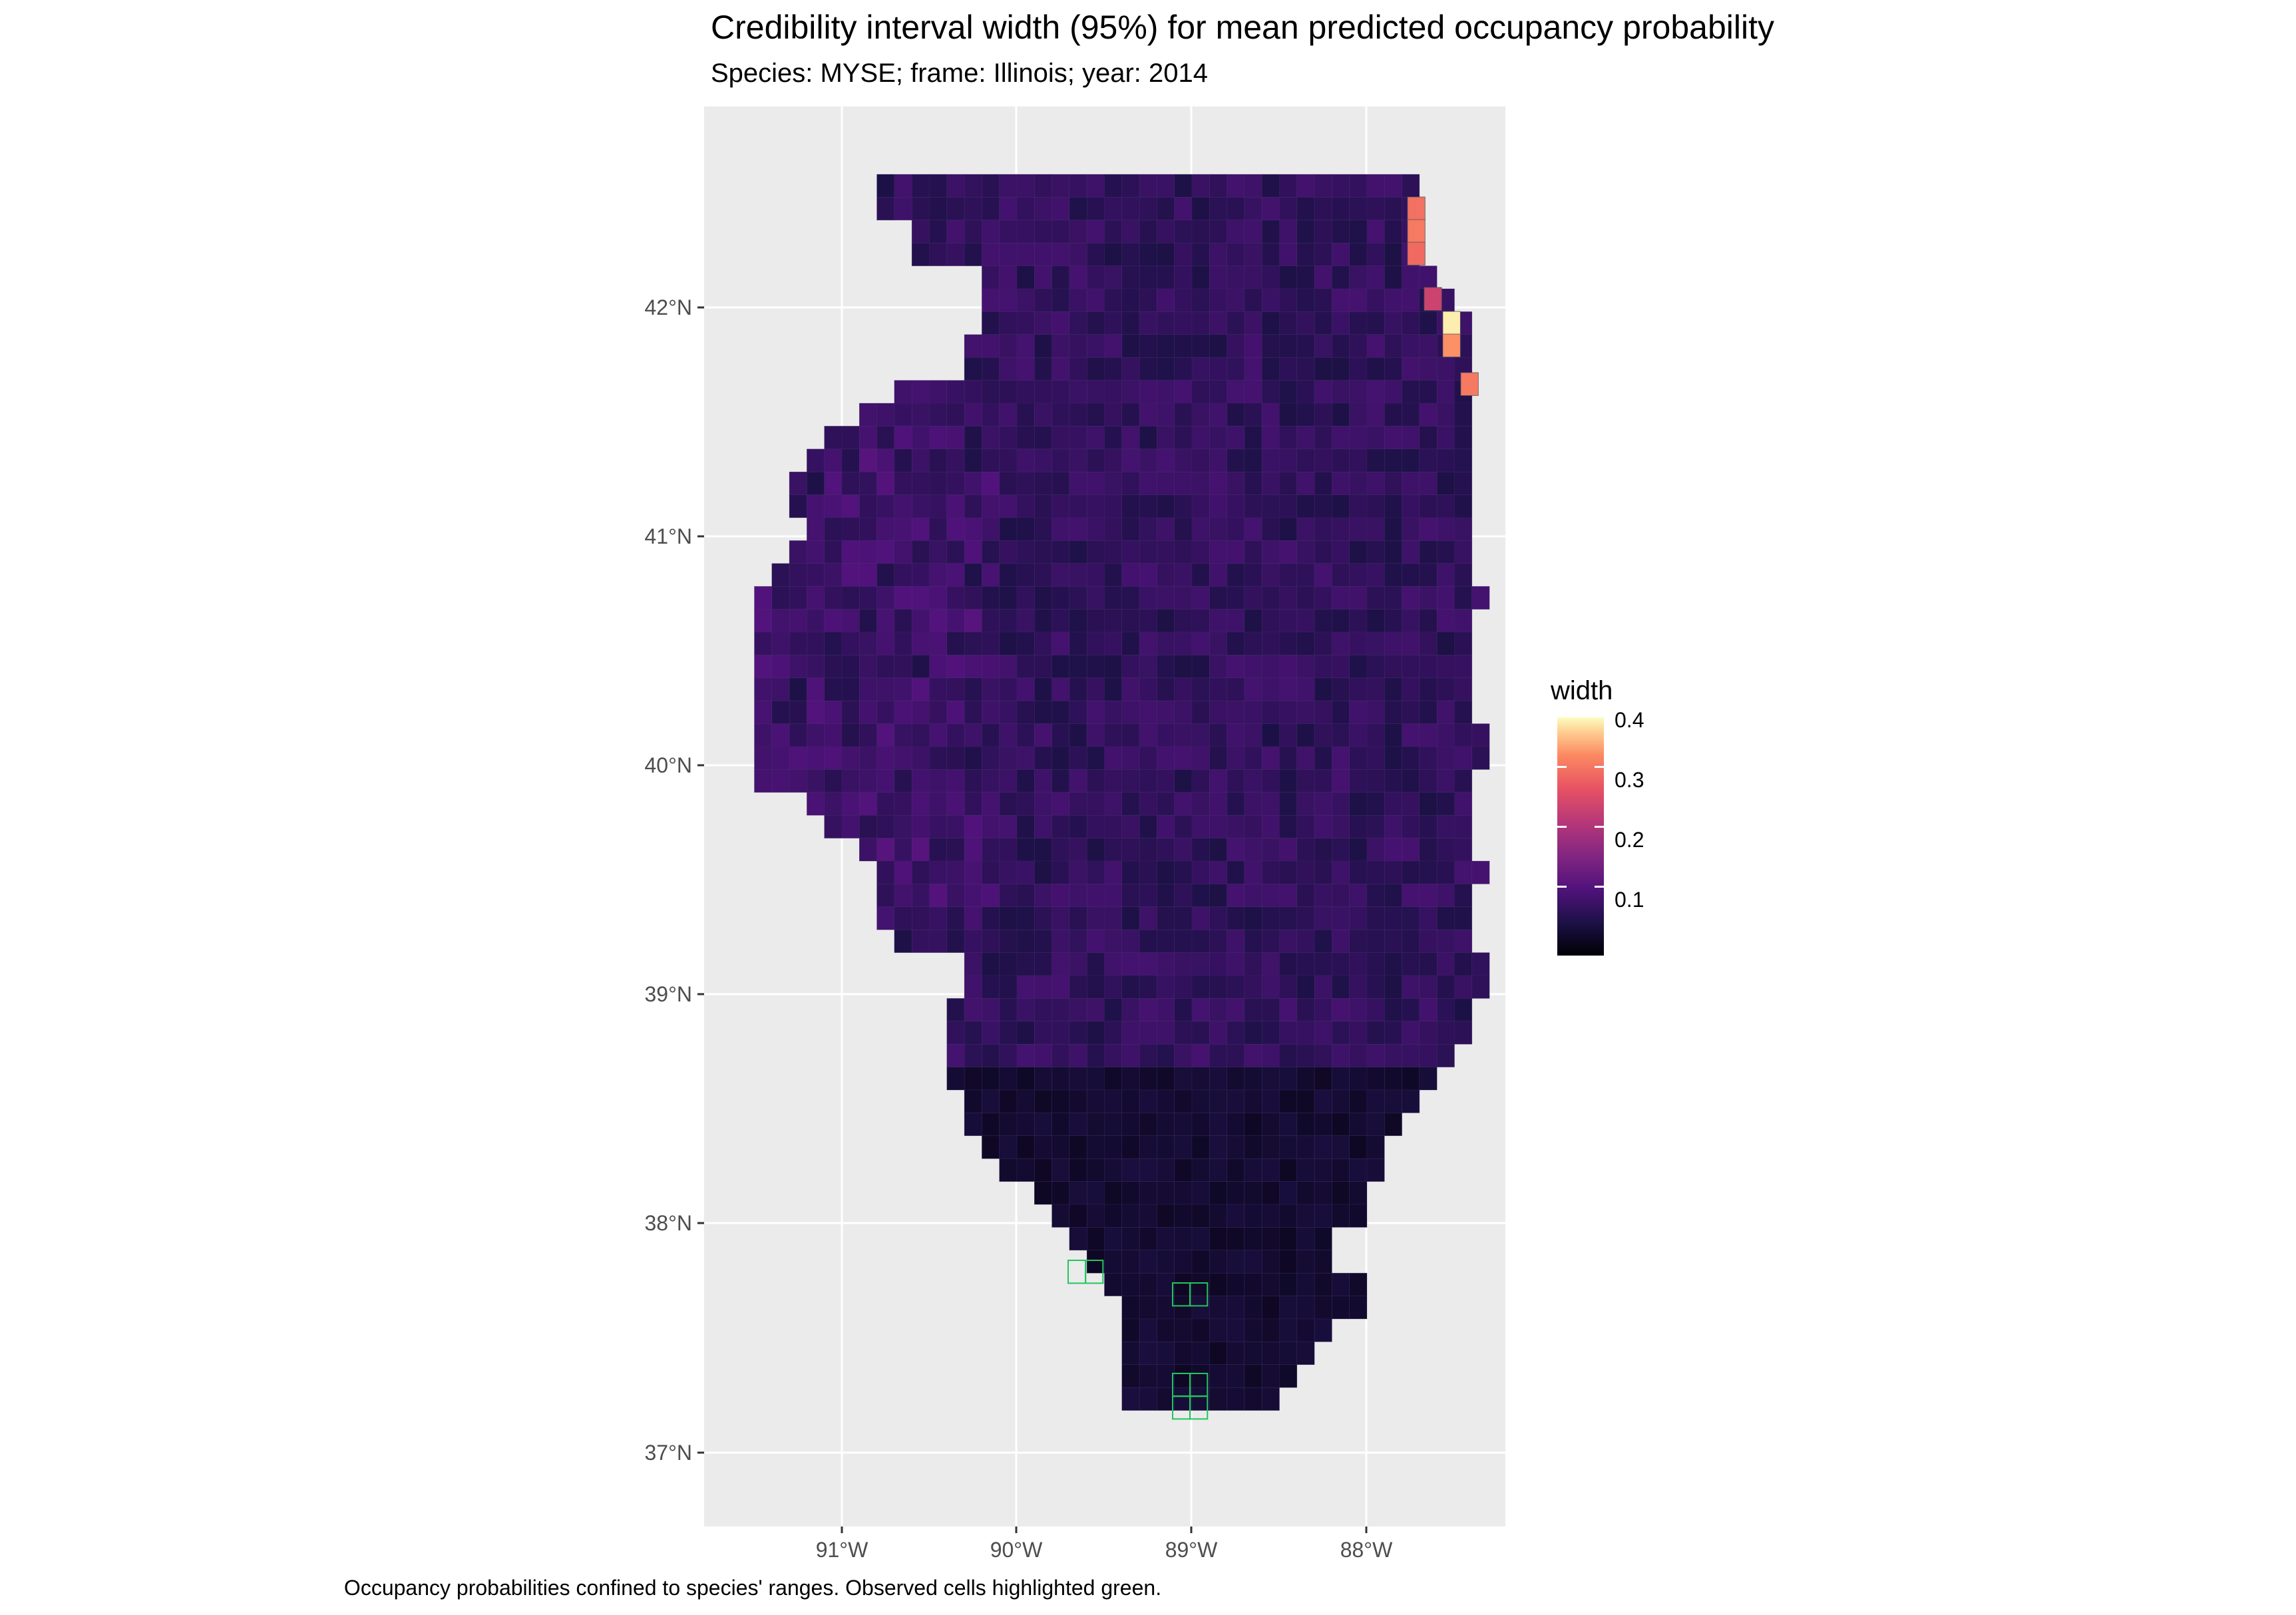  I want to click on high-width-cell, so click(1469, 384).